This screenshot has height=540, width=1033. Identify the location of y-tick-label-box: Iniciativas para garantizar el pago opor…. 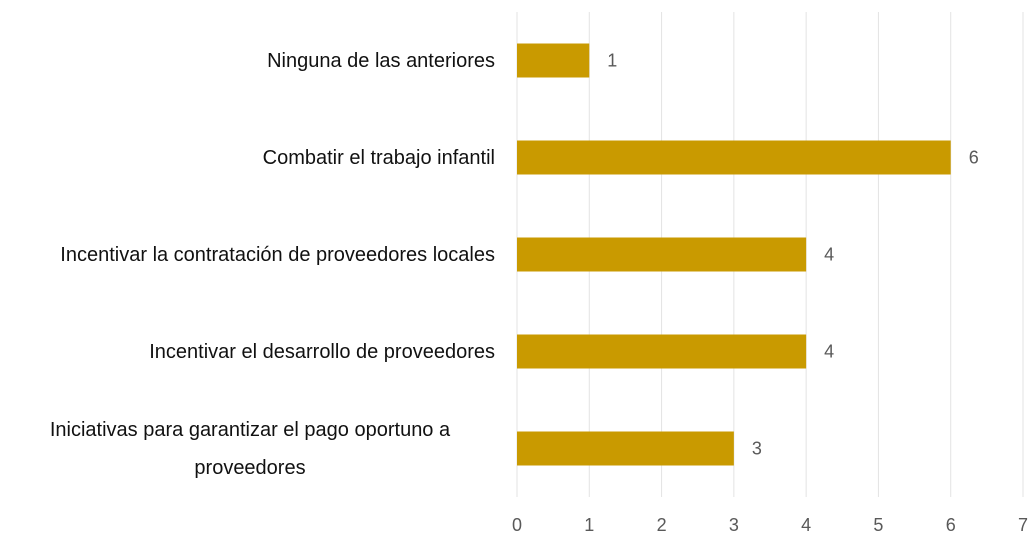
(250, 449).